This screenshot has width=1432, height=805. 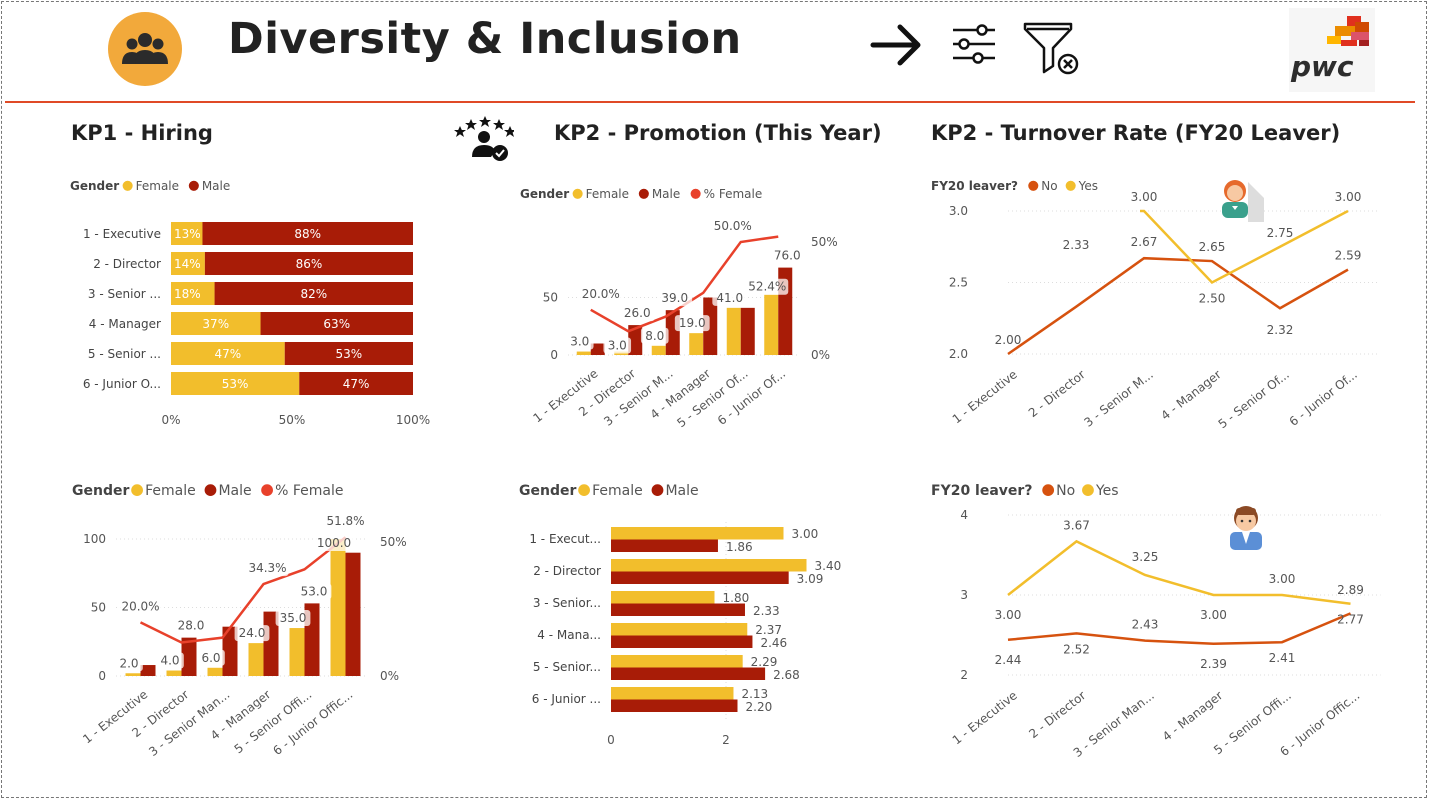 I want to click on line-no, so click(x=1178, y=306).